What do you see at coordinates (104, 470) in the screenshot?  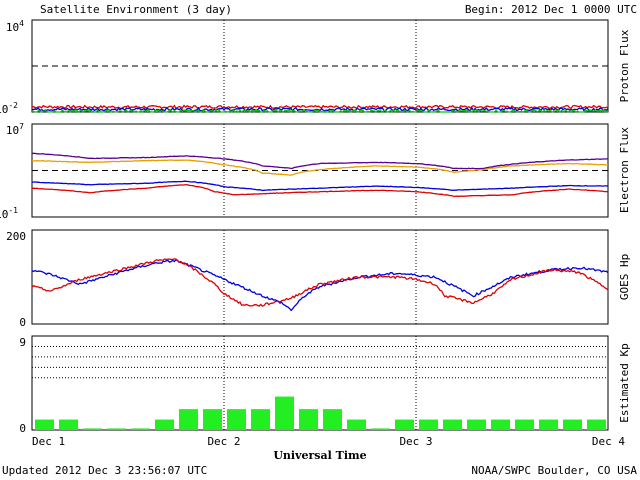 I see `updated-timestamp: Updated 2012 Dec 3 23:56:07 UTC` at bounding box center [104, 470].